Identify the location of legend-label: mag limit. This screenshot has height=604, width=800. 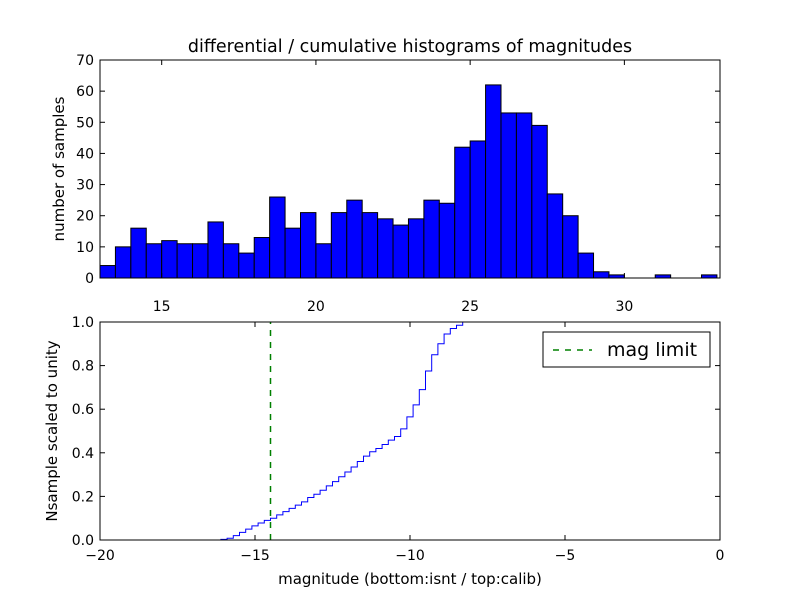
(652, 350).